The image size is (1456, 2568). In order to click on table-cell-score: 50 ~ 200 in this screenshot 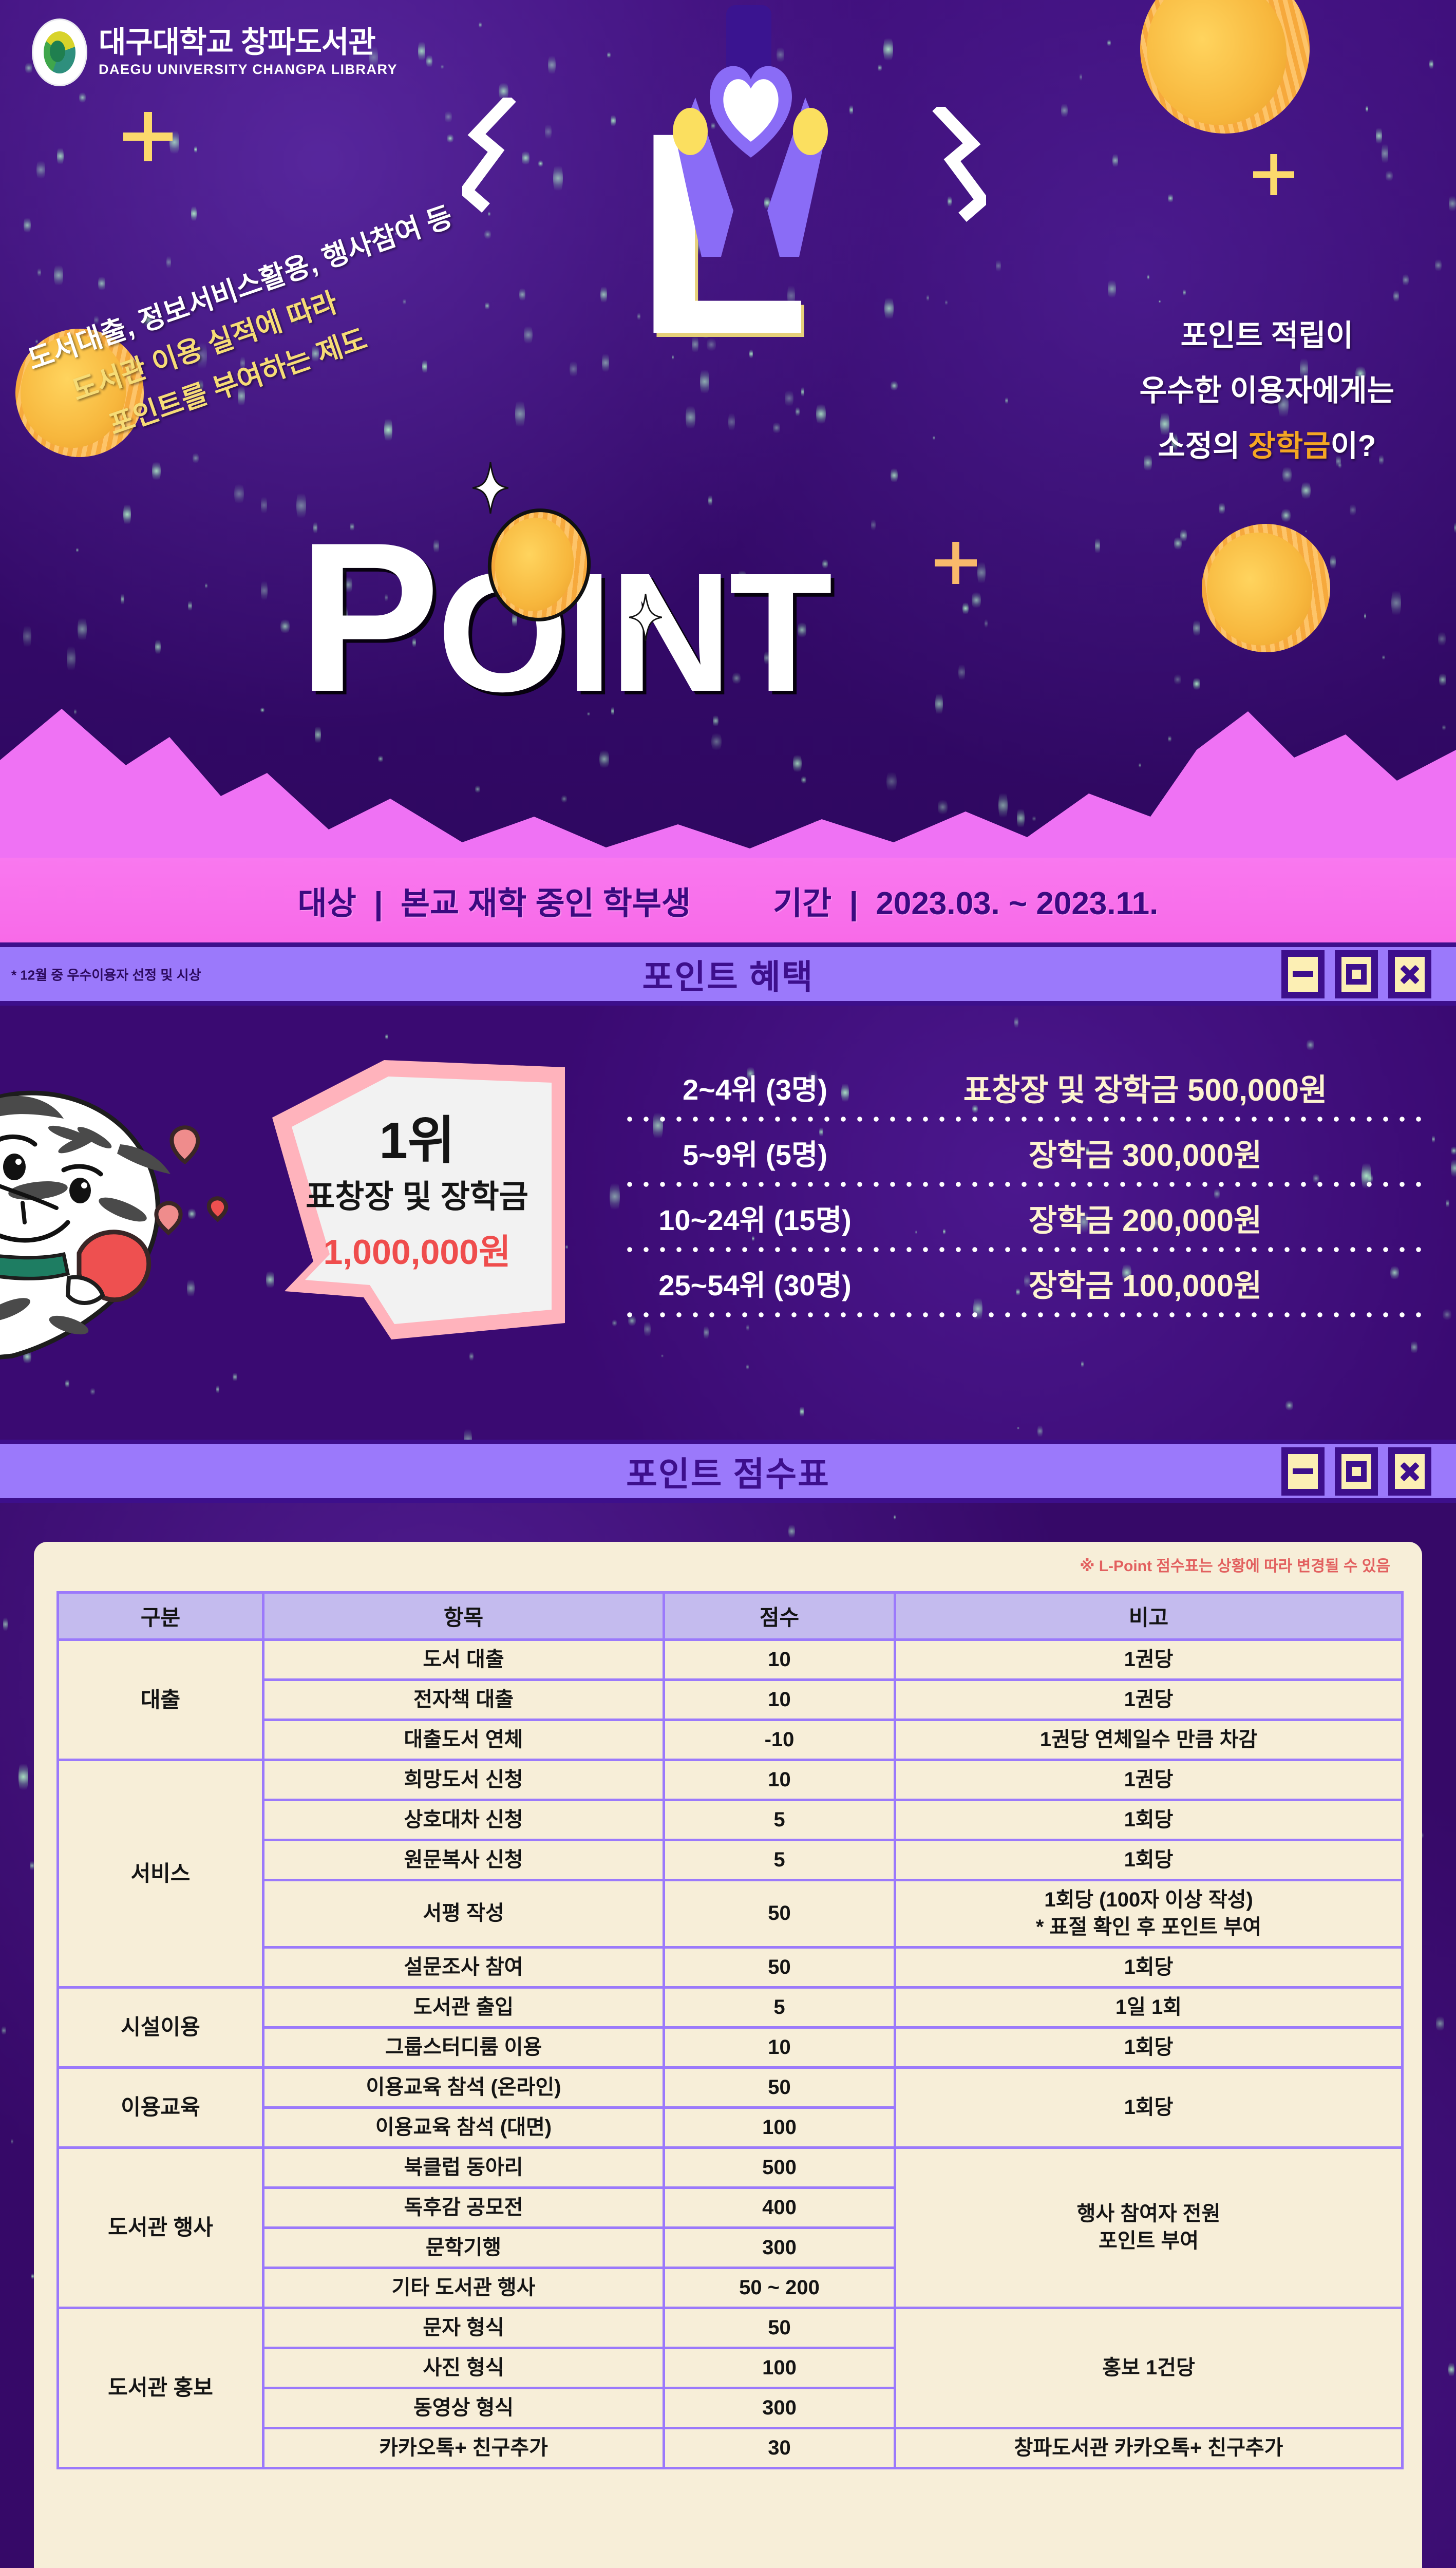, I will do `click(780, 2287)`.